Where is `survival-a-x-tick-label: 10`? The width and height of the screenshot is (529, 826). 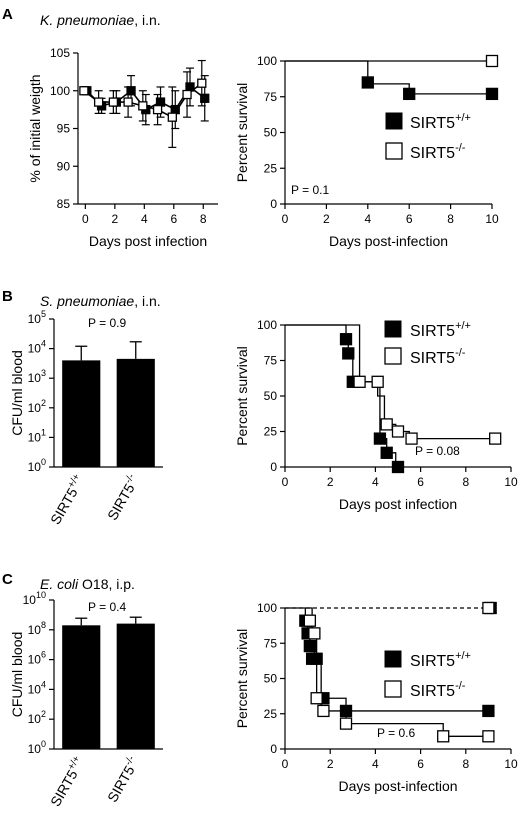 survival-a-x-tick-label: 10 is located at coordinates (492, 219).